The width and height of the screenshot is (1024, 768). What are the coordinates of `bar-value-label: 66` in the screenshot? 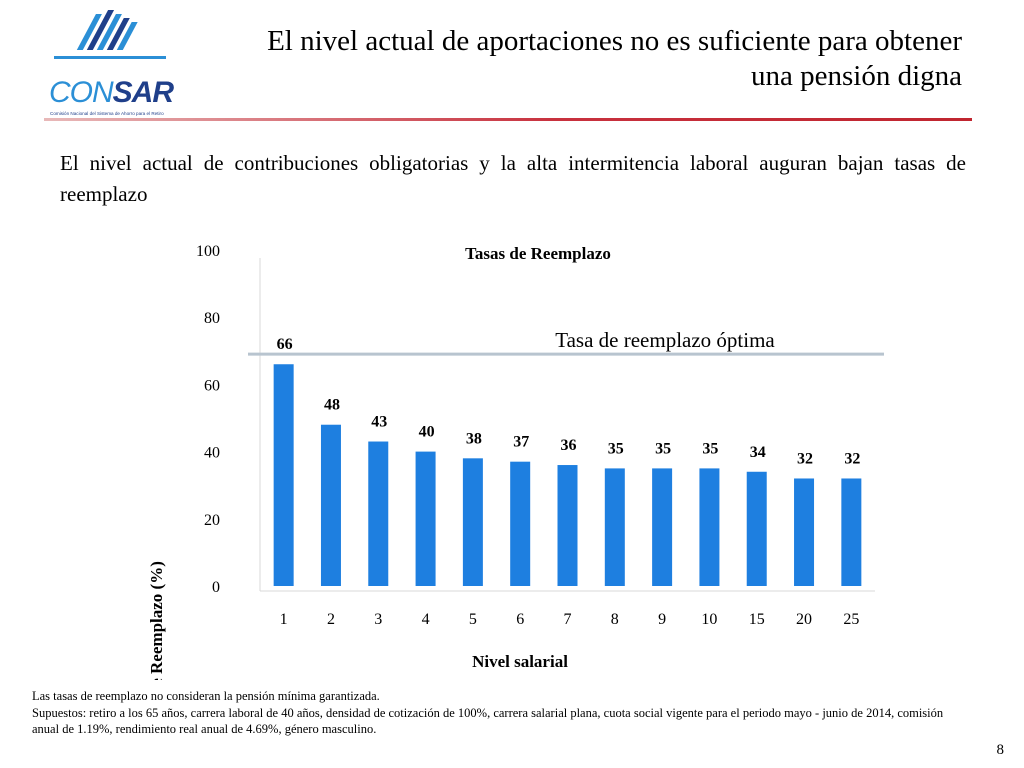 It's located at (285, 344).